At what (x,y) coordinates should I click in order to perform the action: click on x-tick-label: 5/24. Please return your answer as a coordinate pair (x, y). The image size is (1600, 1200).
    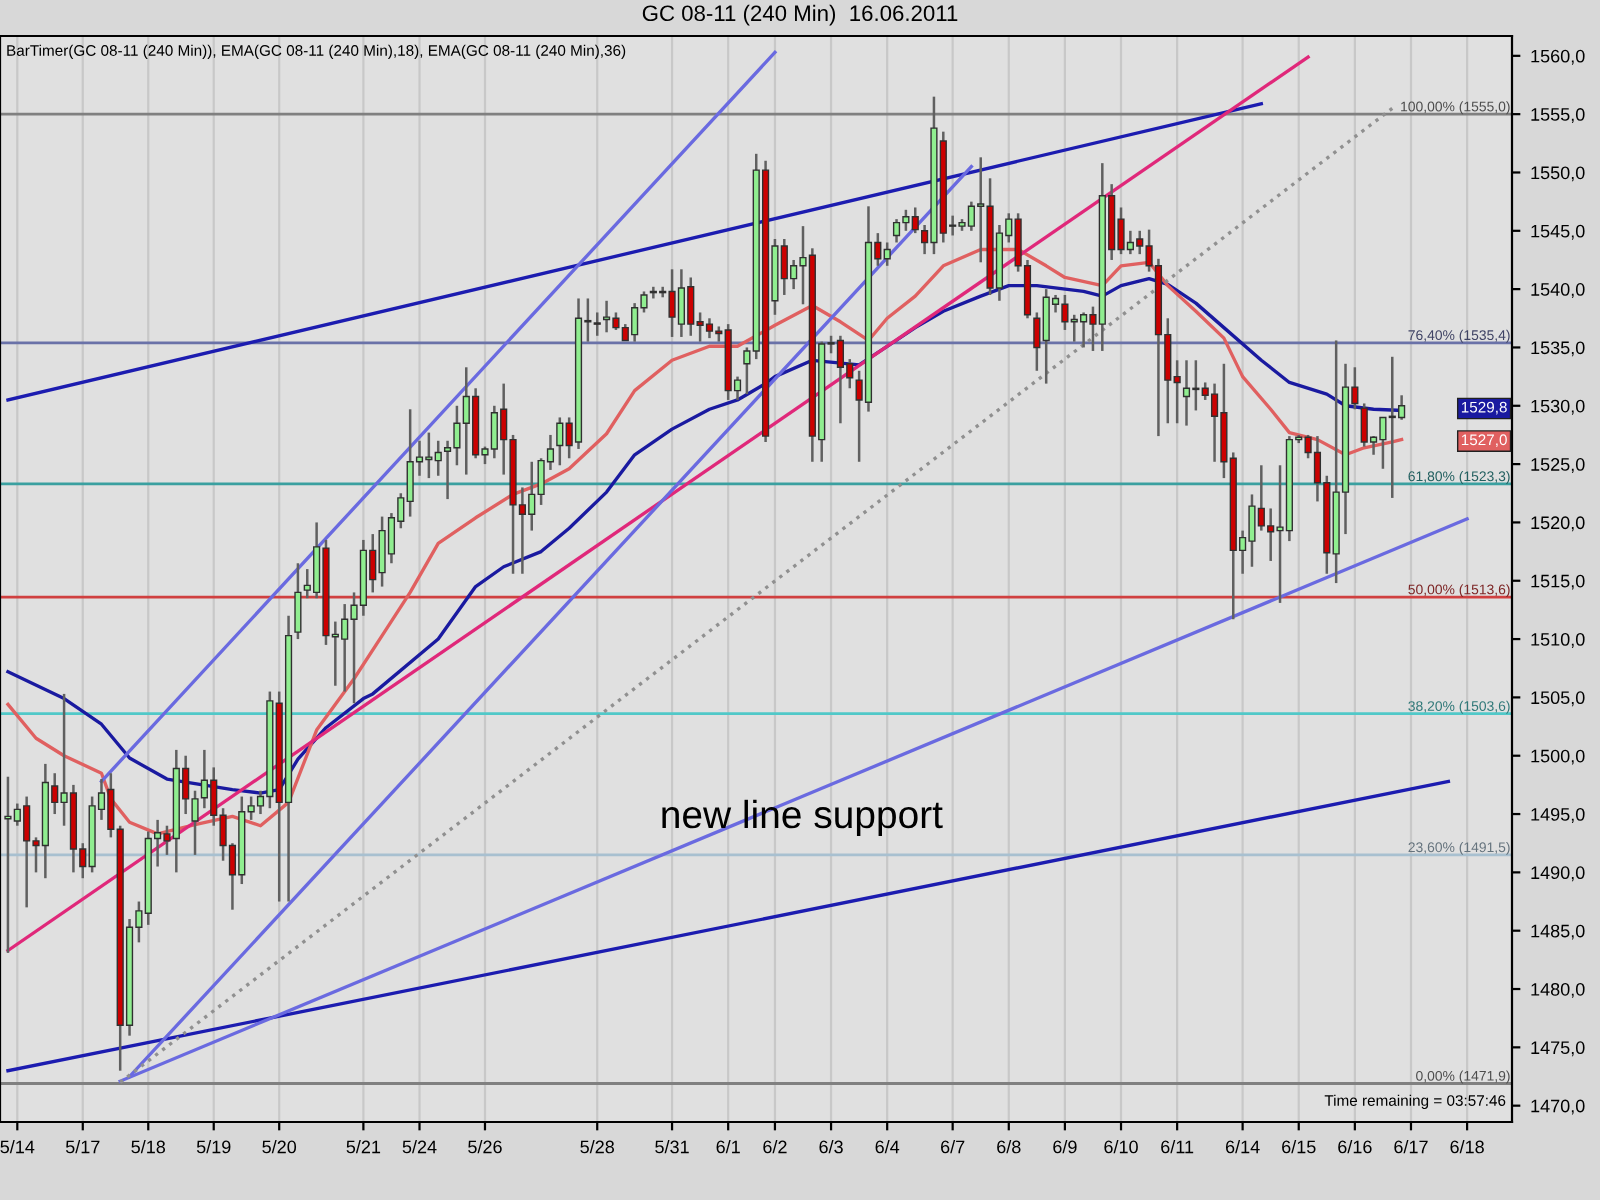
    Looking at the image, I should click on (419, 1147).